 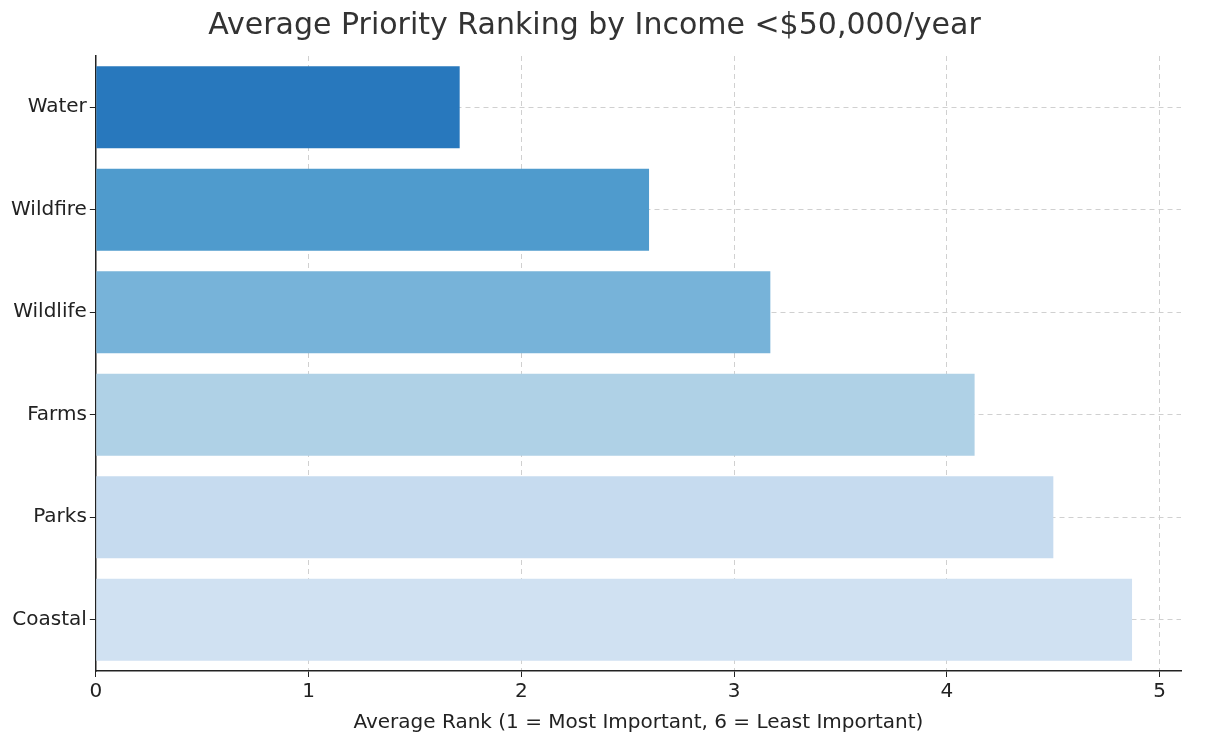 I want to click on x-tick-label: 2, so click(x=521, y=690).